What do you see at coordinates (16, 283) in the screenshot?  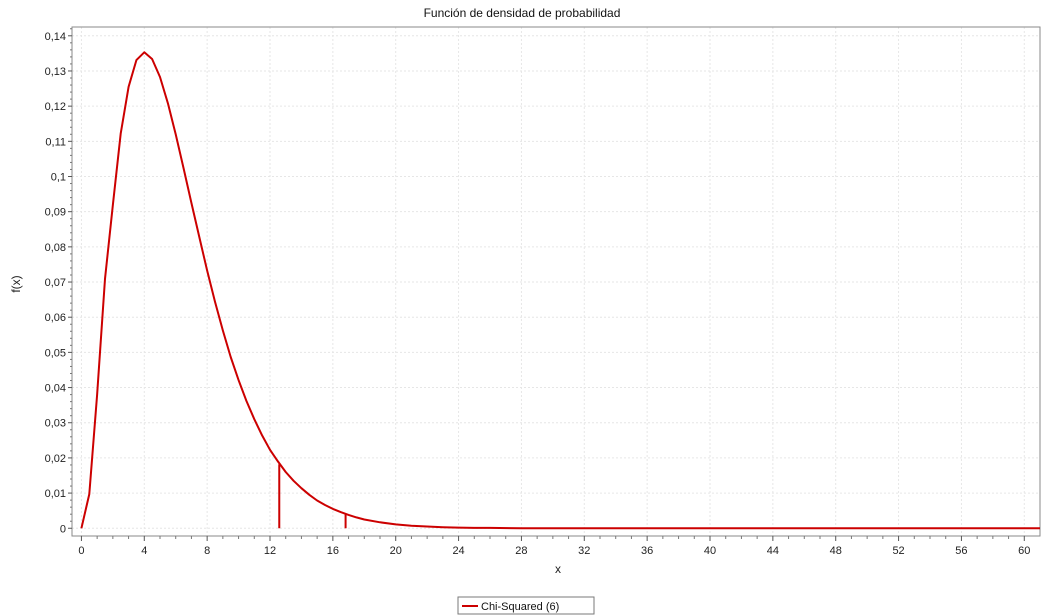 I see `y-axis-title: f(x)` at bounding box center [16, 283].